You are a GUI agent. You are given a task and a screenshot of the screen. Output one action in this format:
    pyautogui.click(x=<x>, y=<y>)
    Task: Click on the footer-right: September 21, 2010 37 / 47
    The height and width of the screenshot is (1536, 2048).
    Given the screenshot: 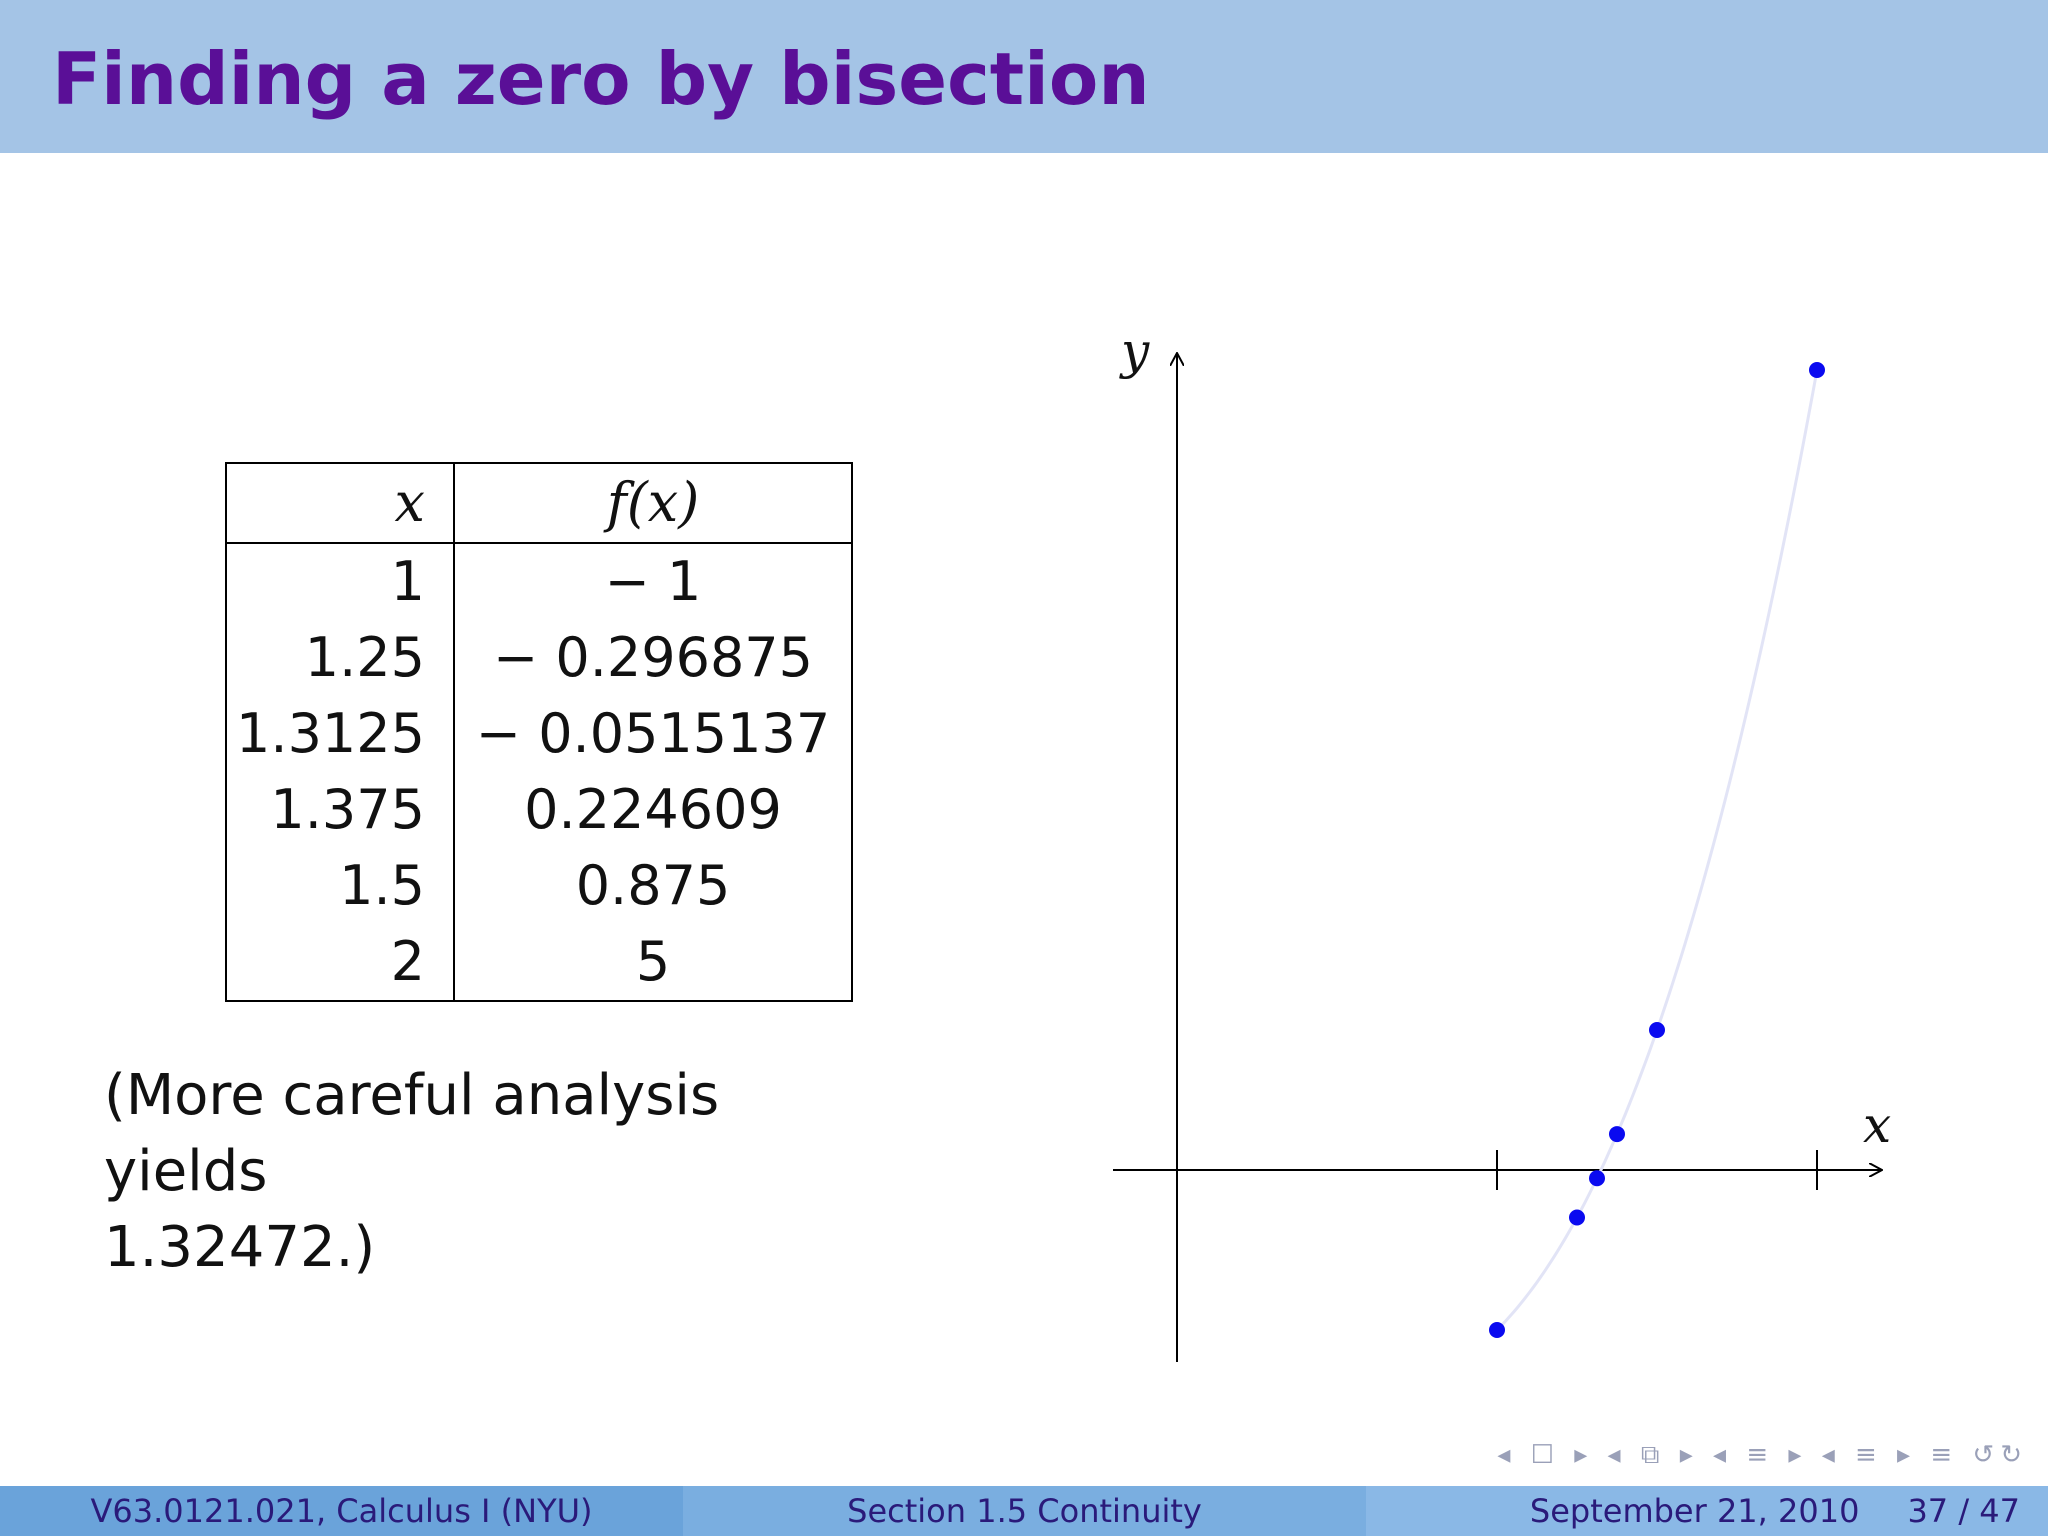 What is the action you would take?
    pyautogui.click(x=1707, y=1511)
    